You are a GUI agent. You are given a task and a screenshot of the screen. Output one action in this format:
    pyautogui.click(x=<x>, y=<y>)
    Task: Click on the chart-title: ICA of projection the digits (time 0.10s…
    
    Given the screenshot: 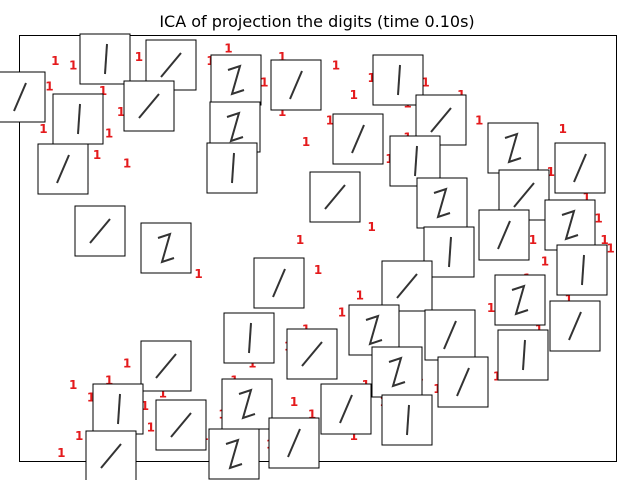 What is the action you would take?
    pyautogui.click(x=316, y=21)
    